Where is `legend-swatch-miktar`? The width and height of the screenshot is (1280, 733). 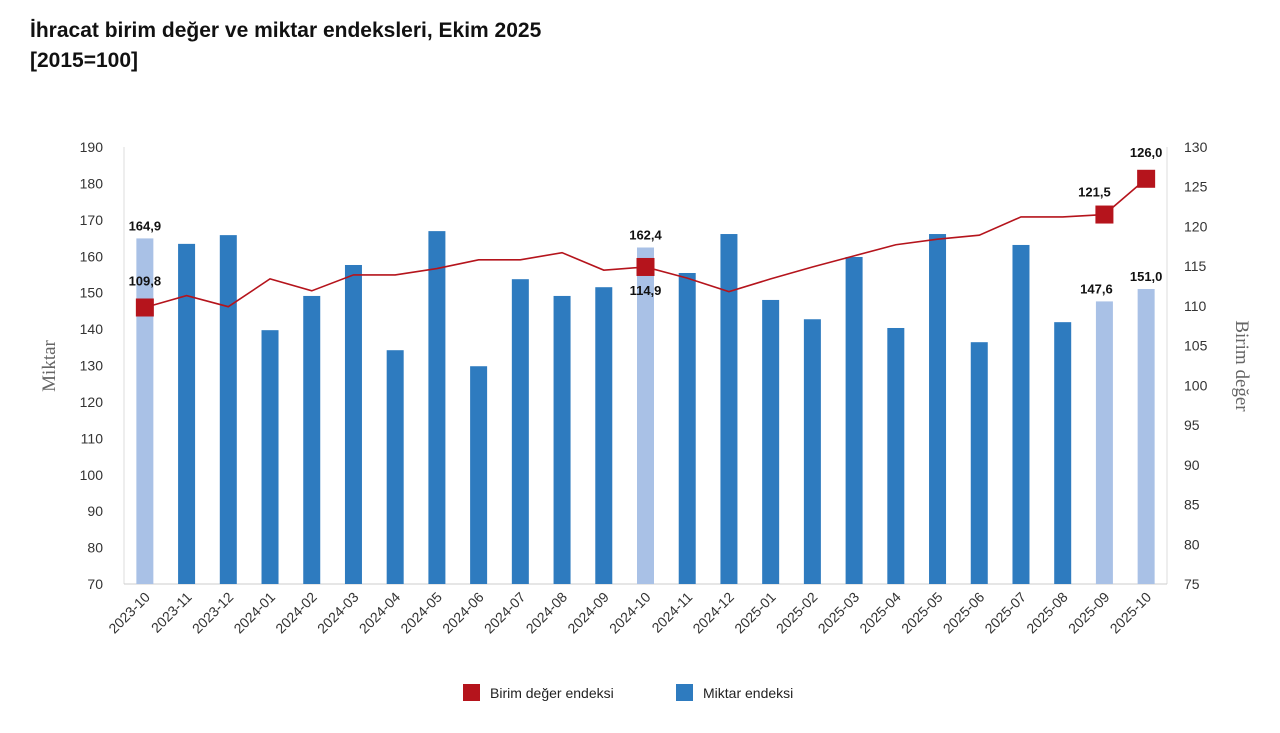
legend-swatch-miktar is located at coordinates (684, 692).